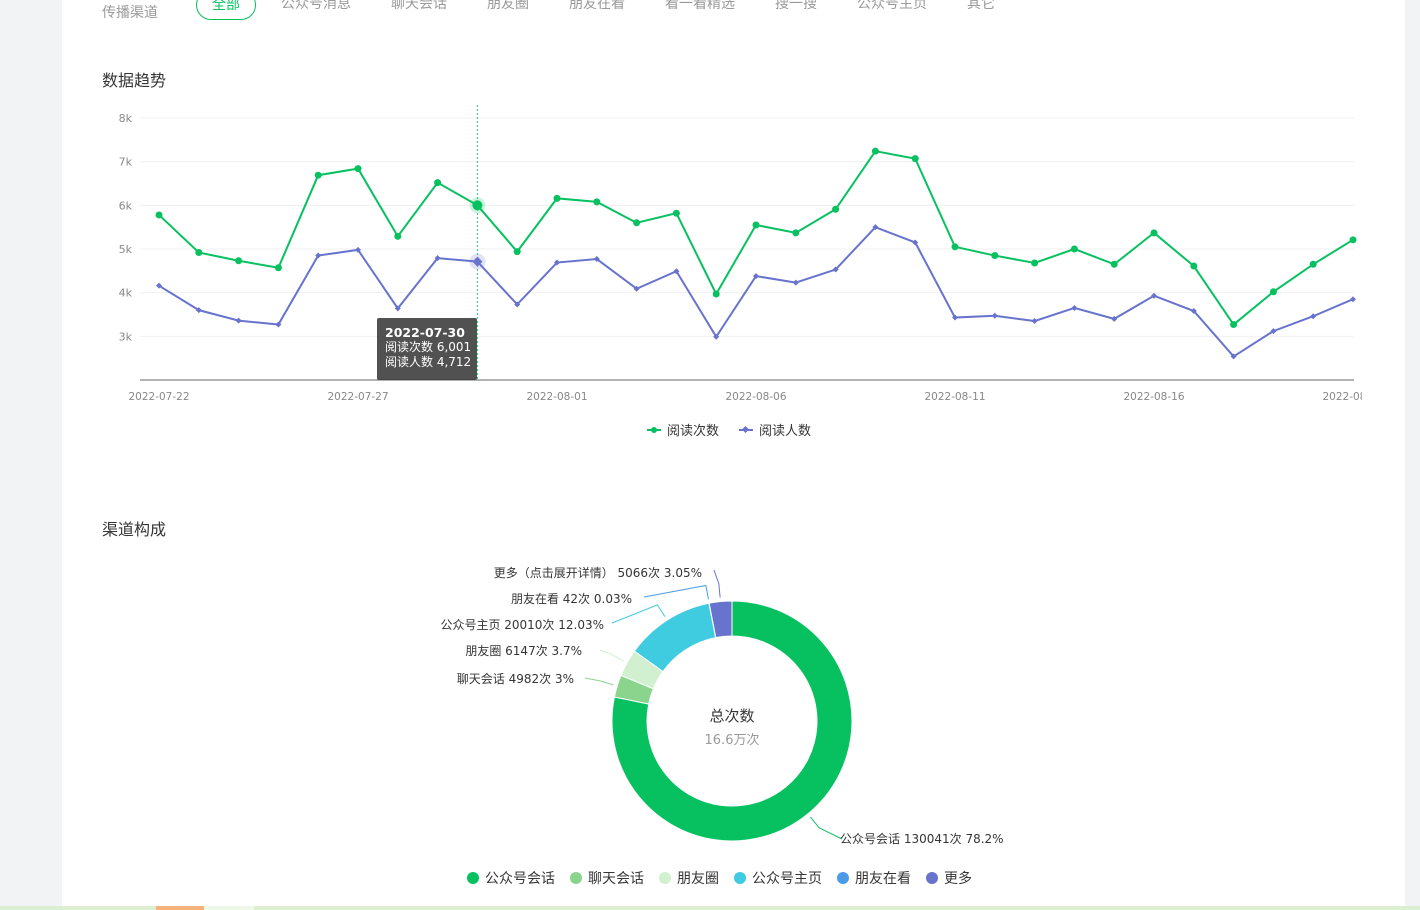 Image resolution: width=1420 pixels, height=910 pixels. Describe the element at coordinates (746, 430) in the screenshot. I see `legend-line-icon-blue` at that location.